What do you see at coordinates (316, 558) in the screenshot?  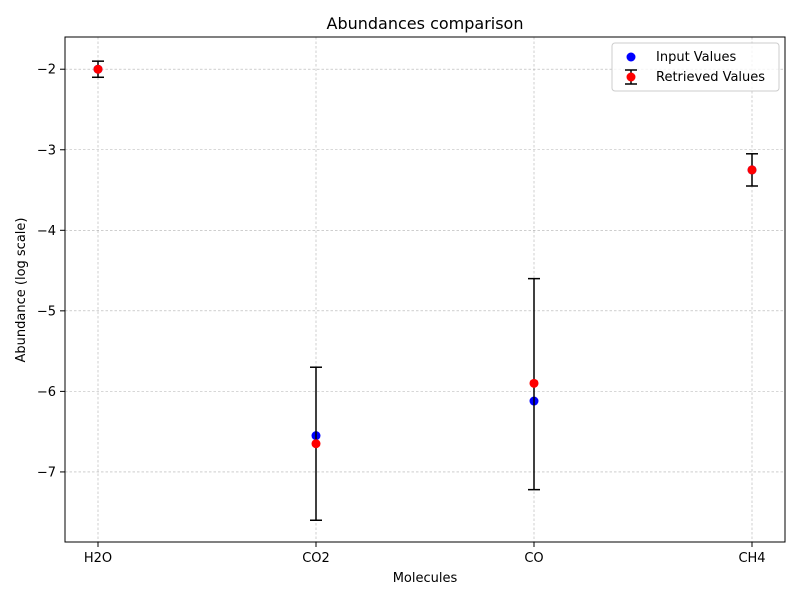 I see `x-tick-label: CO2` at bounding box center [316, 558].